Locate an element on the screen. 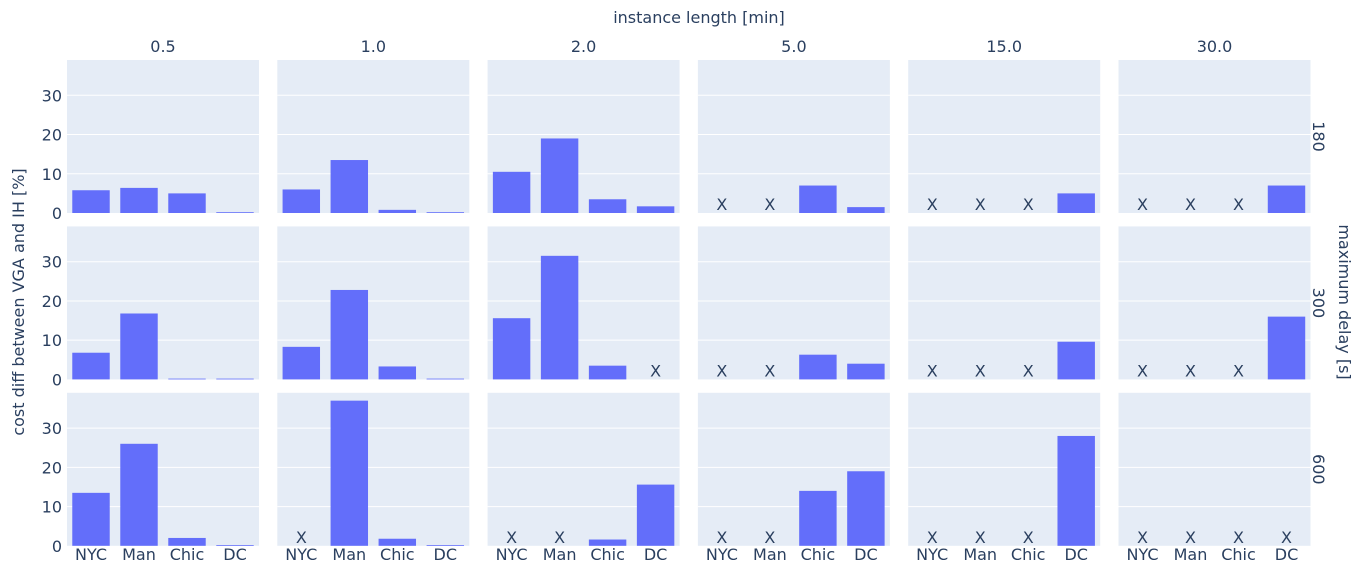 The image size is (1363, 566). row-header-2: 600 is located at coordinates (1318, 469).